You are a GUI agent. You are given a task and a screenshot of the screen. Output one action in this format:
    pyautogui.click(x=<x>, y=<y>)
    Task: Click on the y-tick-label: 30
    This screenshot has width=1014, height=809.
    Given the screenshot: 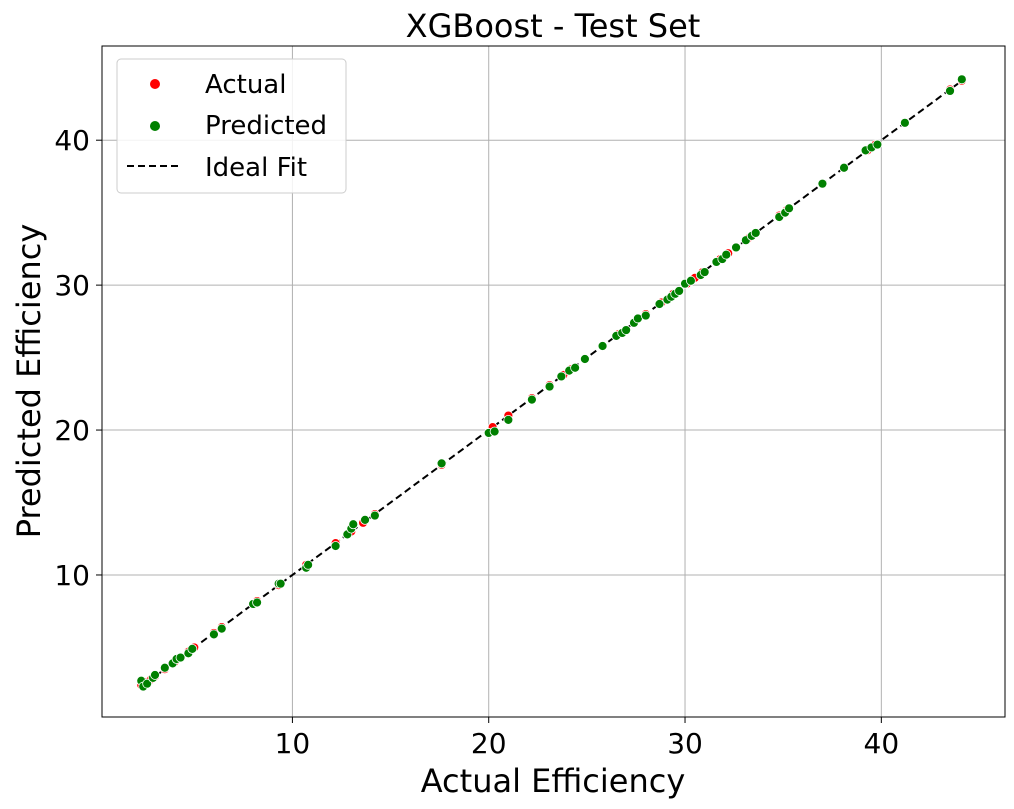 What is the action you would take?
    pyautogui.click(x=72, y=285)
    